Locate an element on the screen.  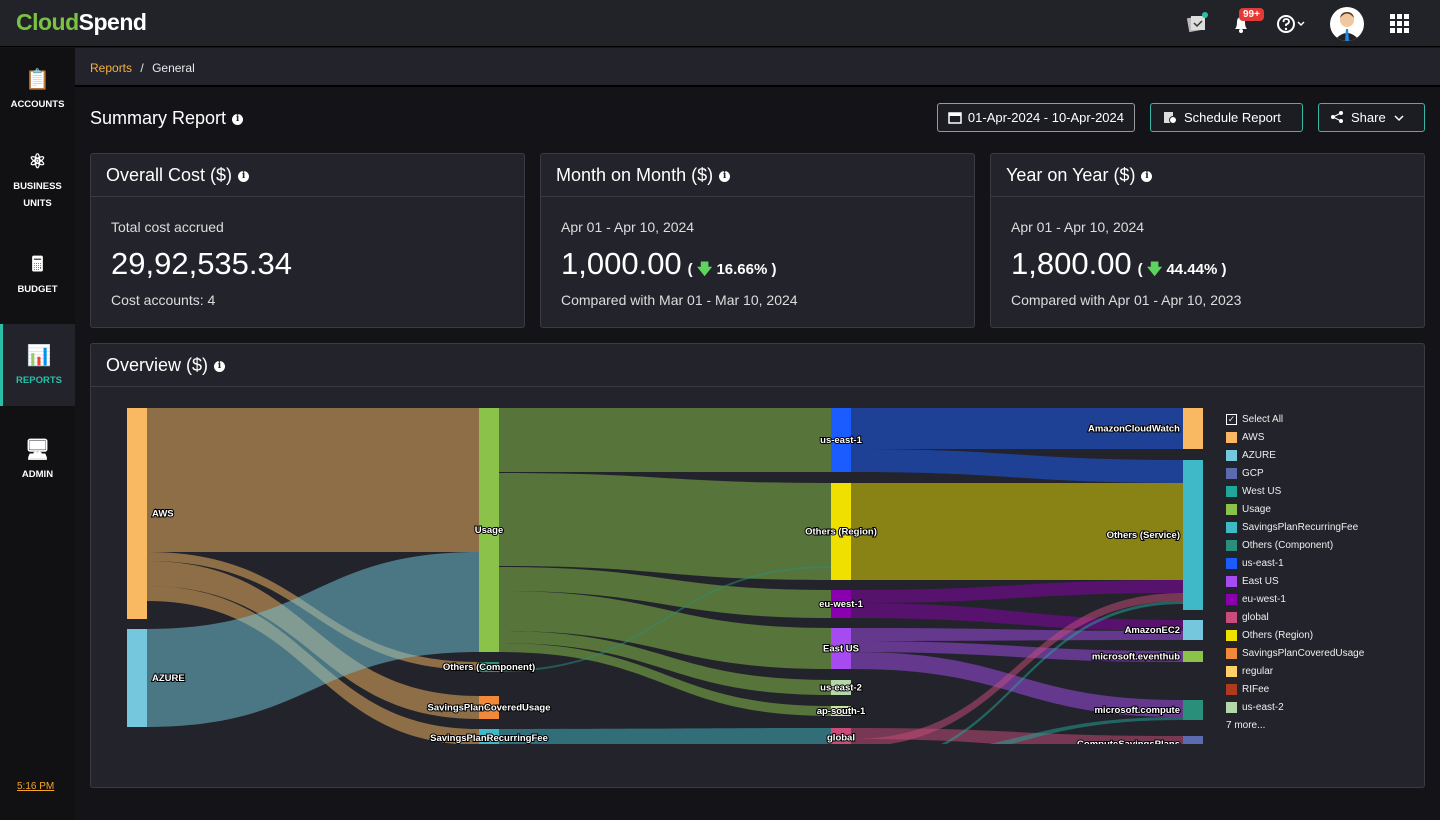
sankey-node-label: microsoft.compute is located at coordinates (1137, 710).